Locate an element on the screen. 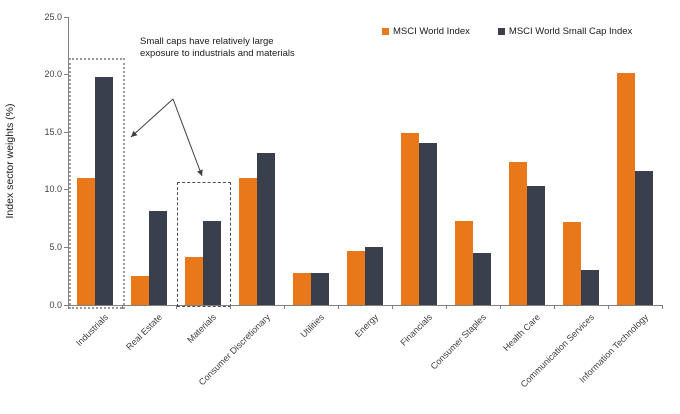  annotation-line-2: exposure to industrials and materials is located at coordinates (217, 53).